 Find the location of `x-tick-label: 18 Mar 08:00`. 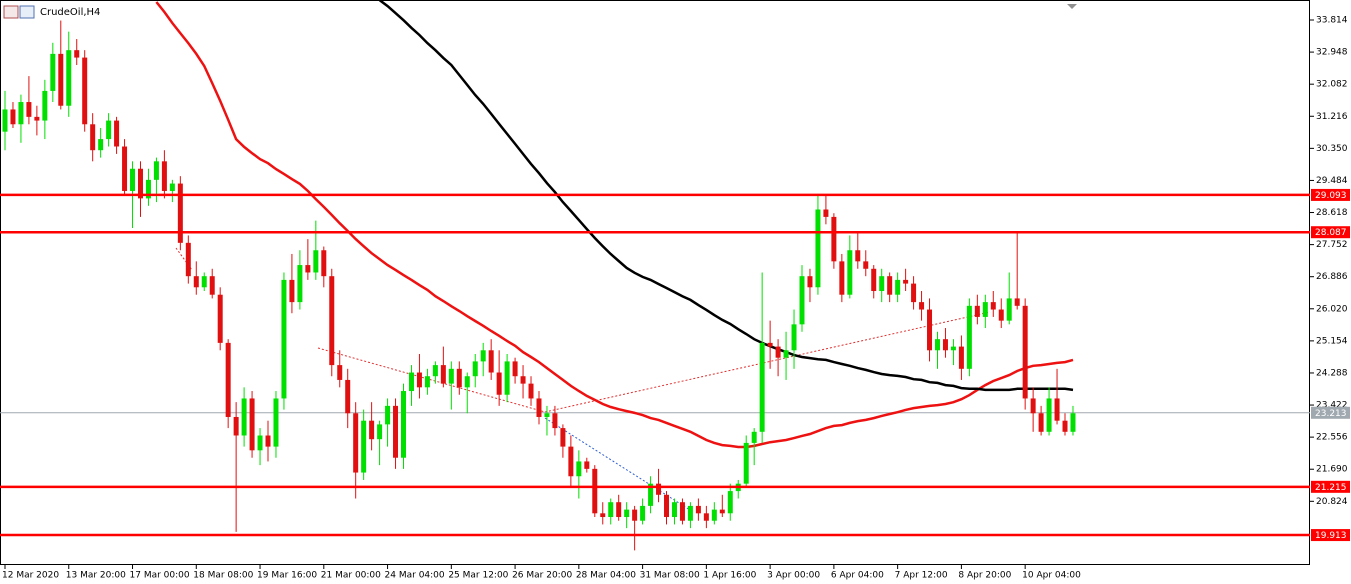

x-tick-label: 18 Mar 08:00 is located at coordinates (223, 576).